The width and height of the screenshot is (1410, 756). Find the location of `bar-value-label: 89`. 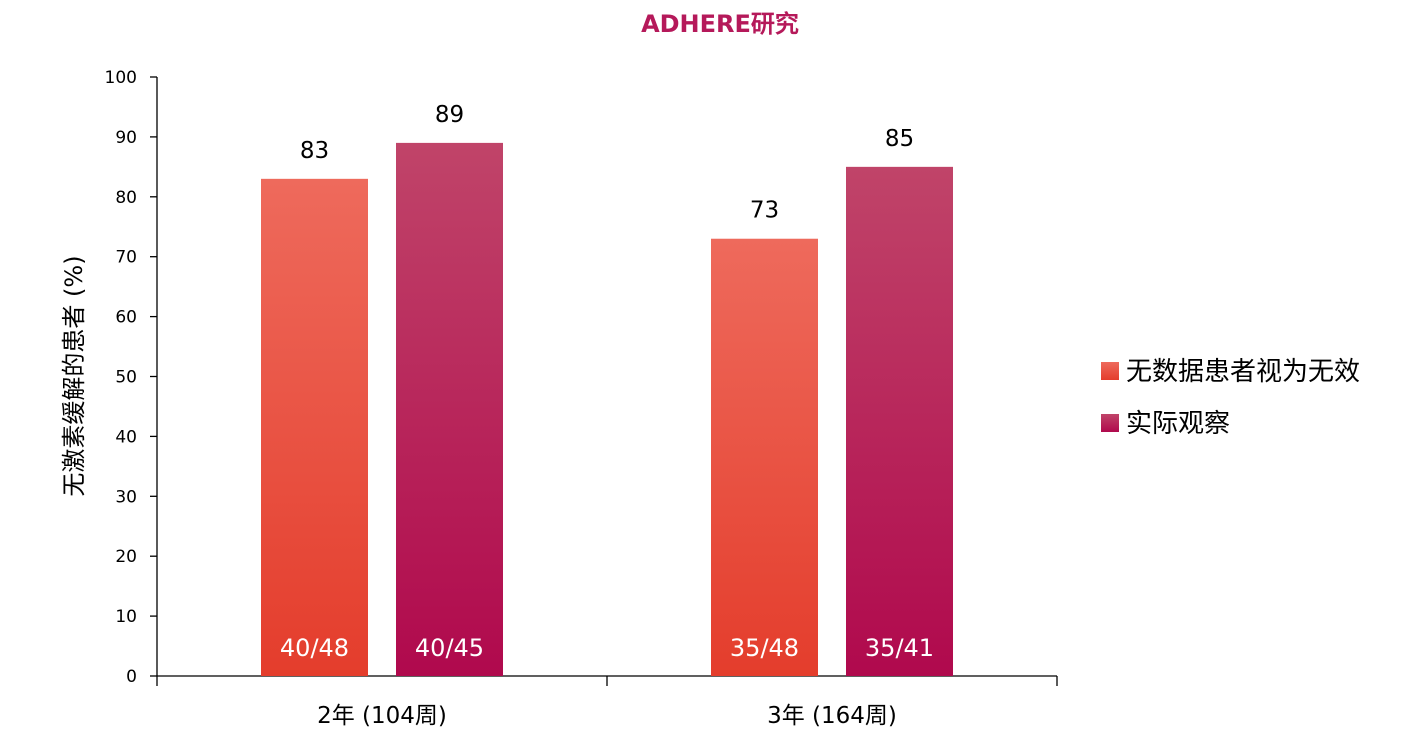

bar-value-label: 89 is located at coordinates (449, 115).